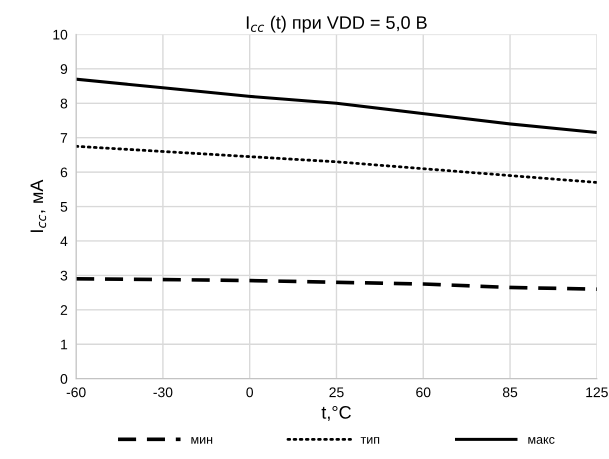 Image resolution: width=609 pixels, height=459 pixels. I want to click on y-tick-label: 1, so click(64, 345).